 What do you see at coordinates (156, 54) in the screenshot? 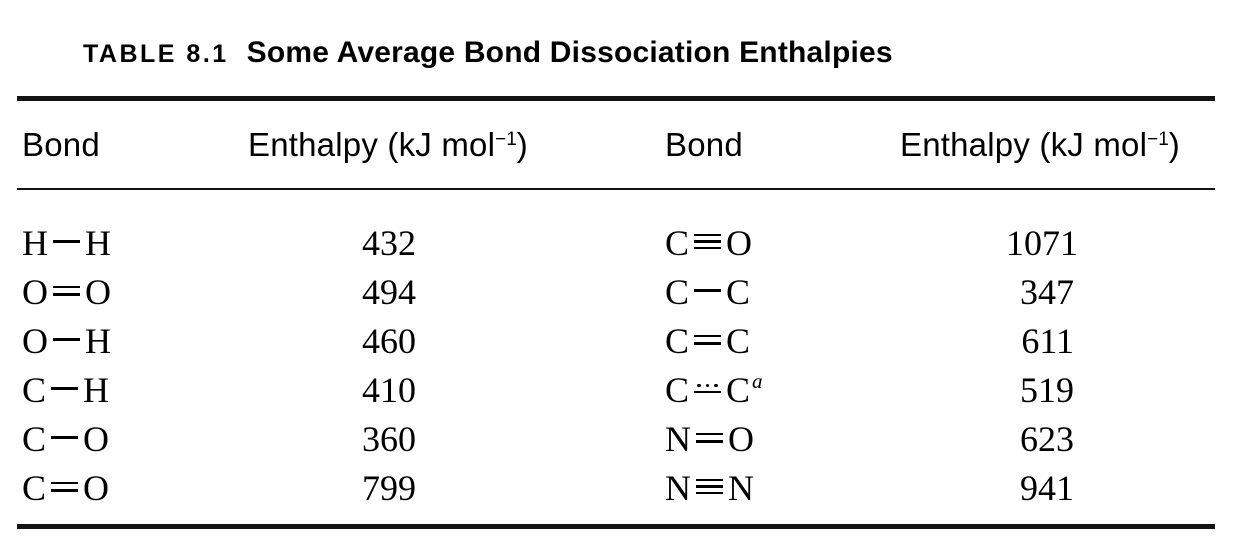
I see `table-number-label: TABLE 8.1` at bounding box center [156, 54].